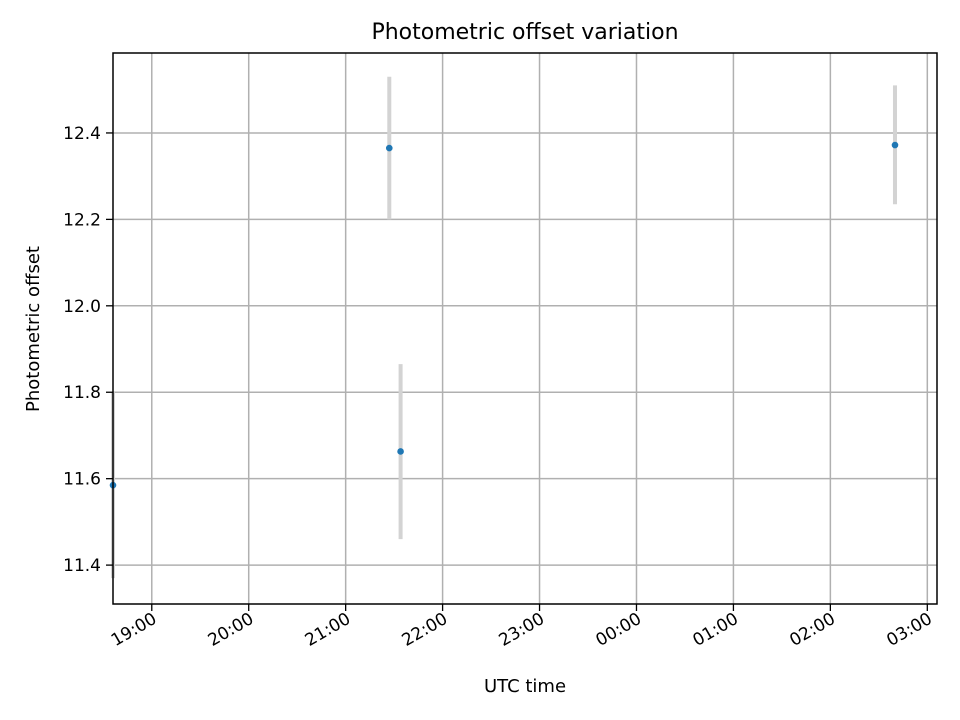 This screenshot has height=720, width=960. Describe the element at coordinates (82, 480) in the screenshot. I see `y-tick-label: 11.6` at that location.